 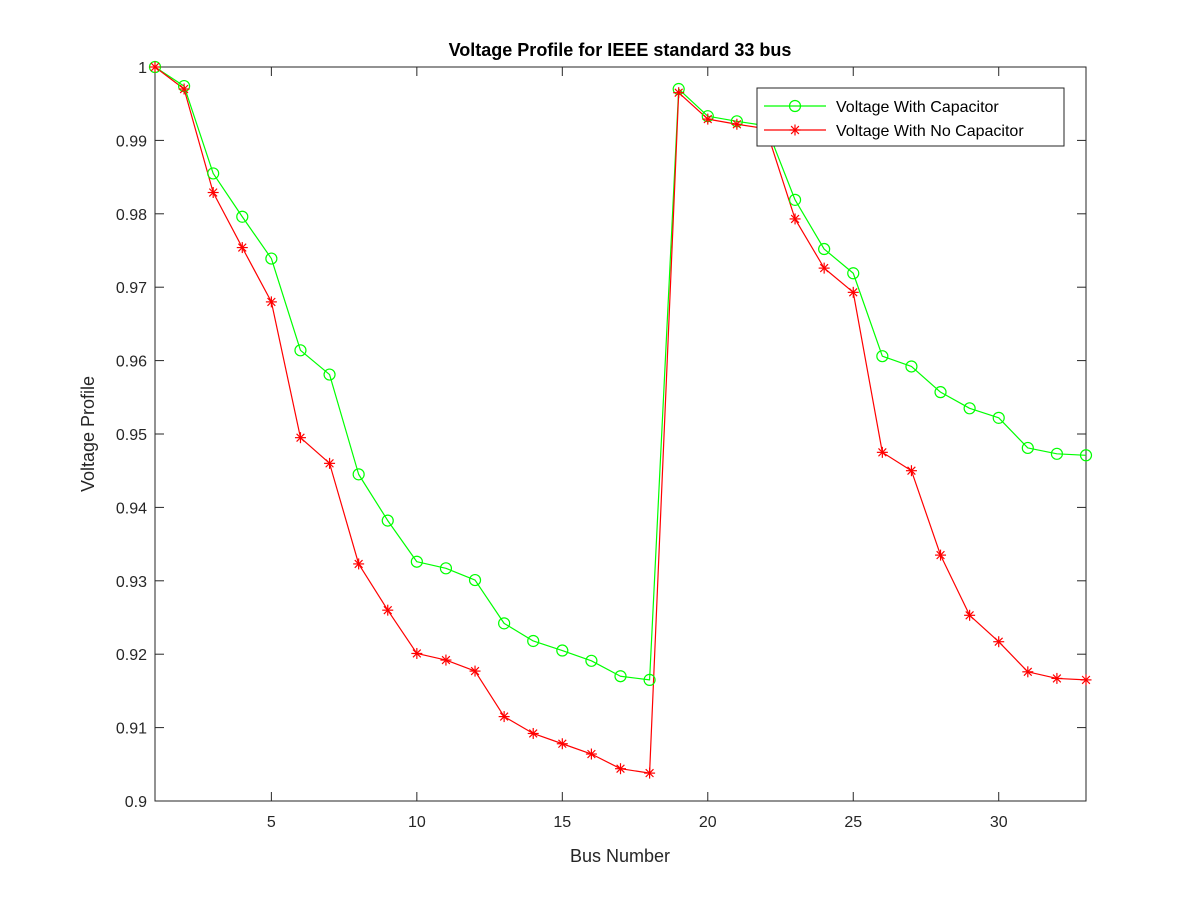 What do you see at coordinates (853, 822) in the screenshot?
I see `x-tick-label: 25` at bounding box center [853, 822].